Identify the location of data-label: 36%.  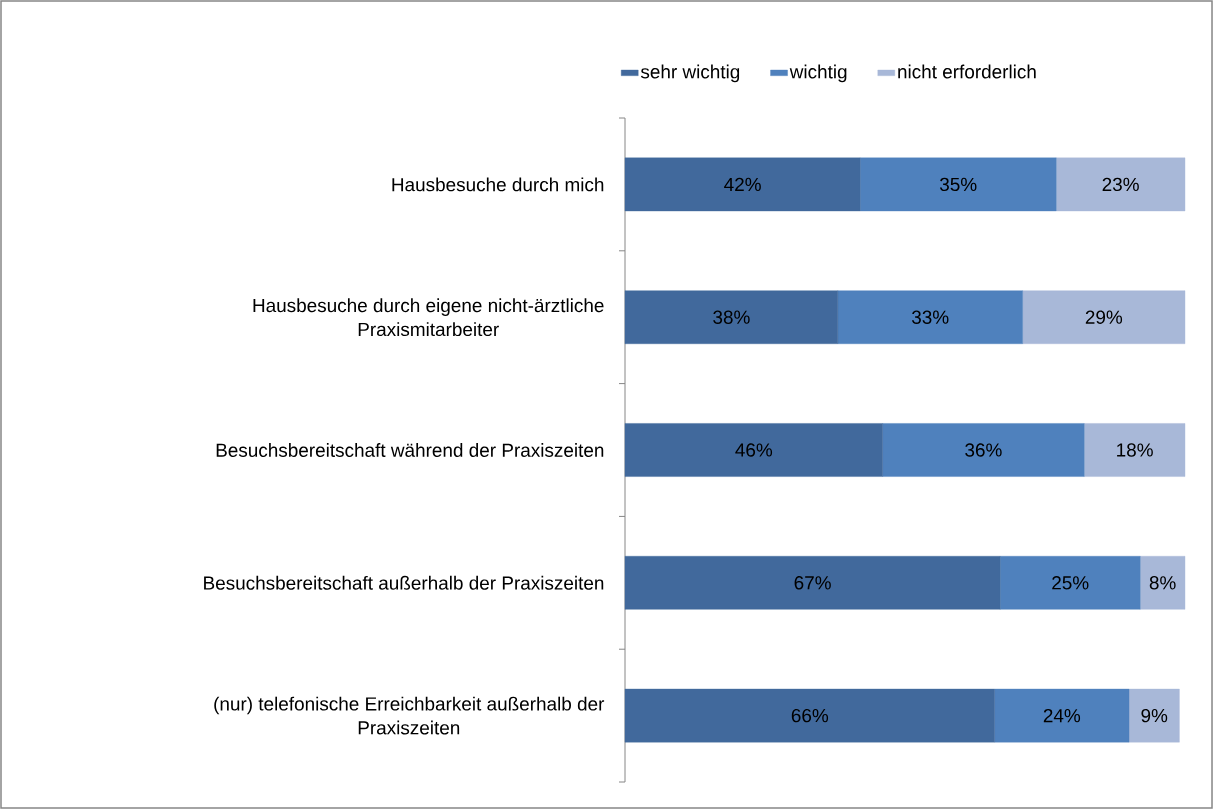
(983, 450).